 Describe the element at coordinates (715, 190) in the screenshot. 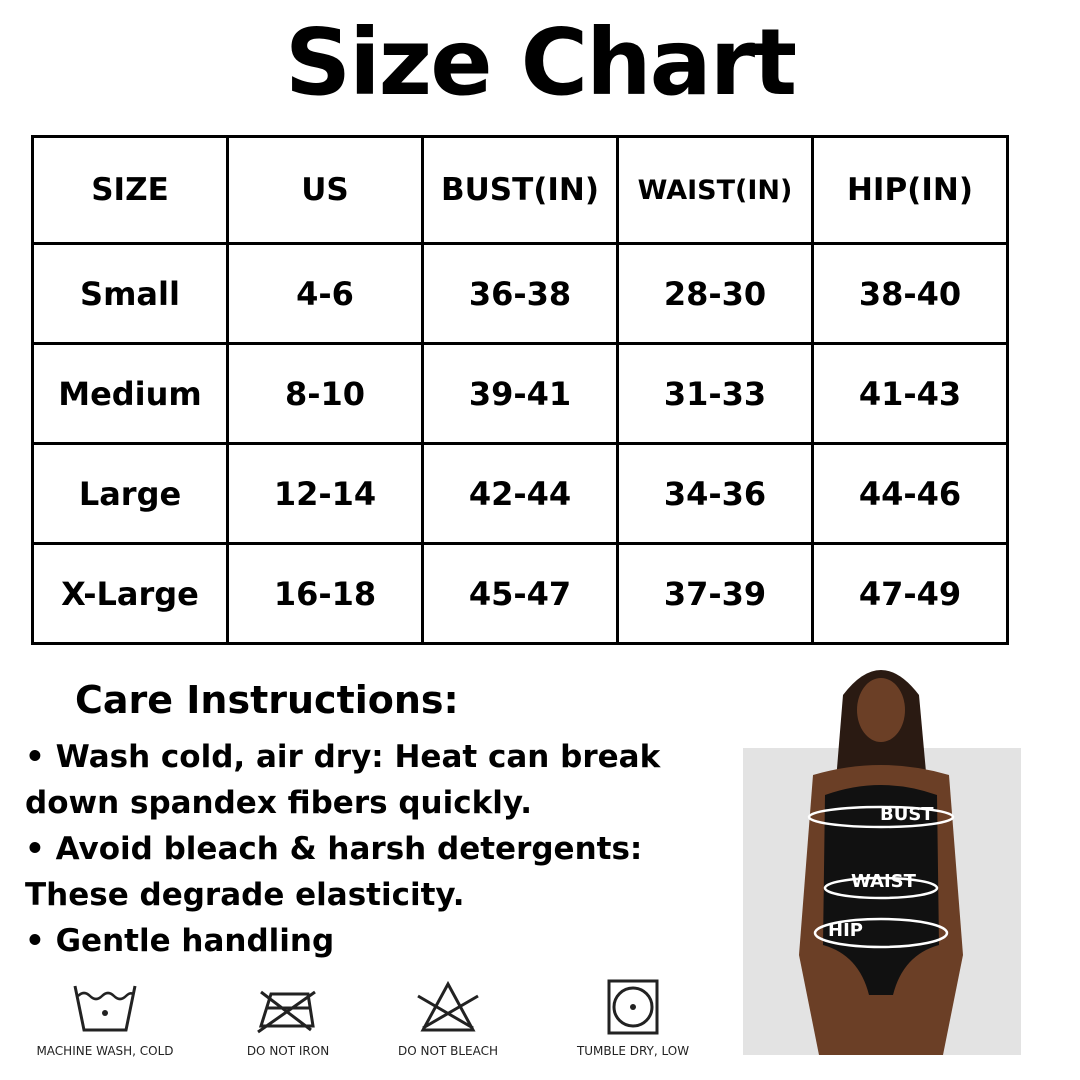

I see `header-cell: WAIST(IN)` at that location.